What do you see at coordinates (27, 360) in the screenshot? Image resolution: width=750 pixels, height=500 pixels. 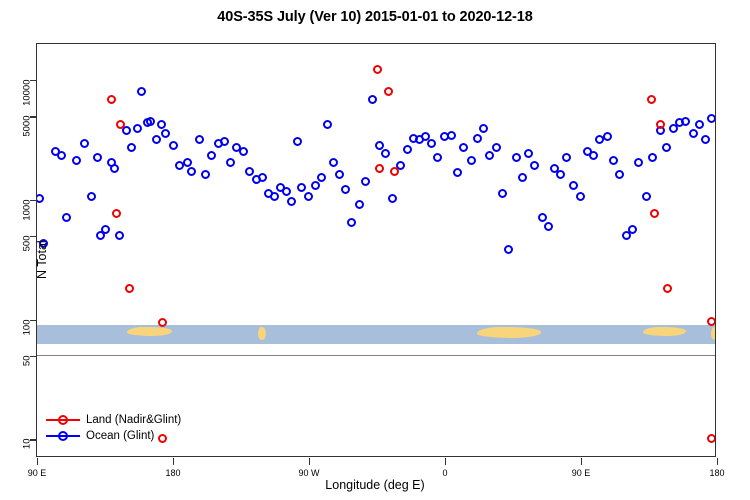 I see `y-axis-tick-label: 50` at bounding box center [27, 360].